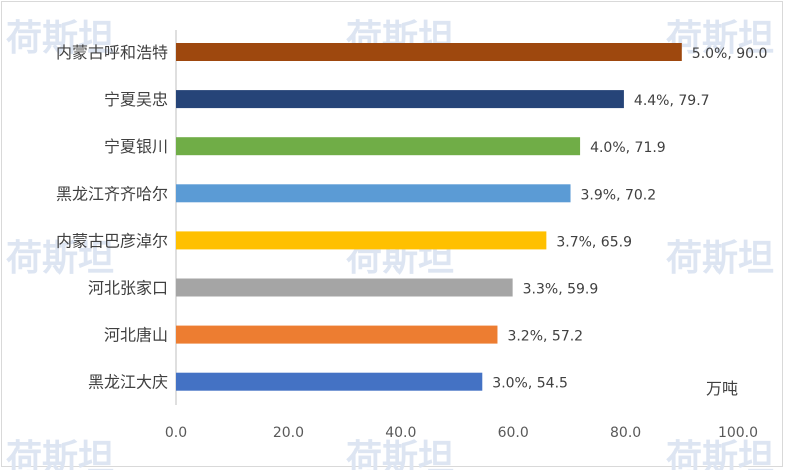 The image size is (786, 470). Describe the element at coordinates (628, 148) in the screenshot. I see `data-label: 4.0%, 71.9` at that location.